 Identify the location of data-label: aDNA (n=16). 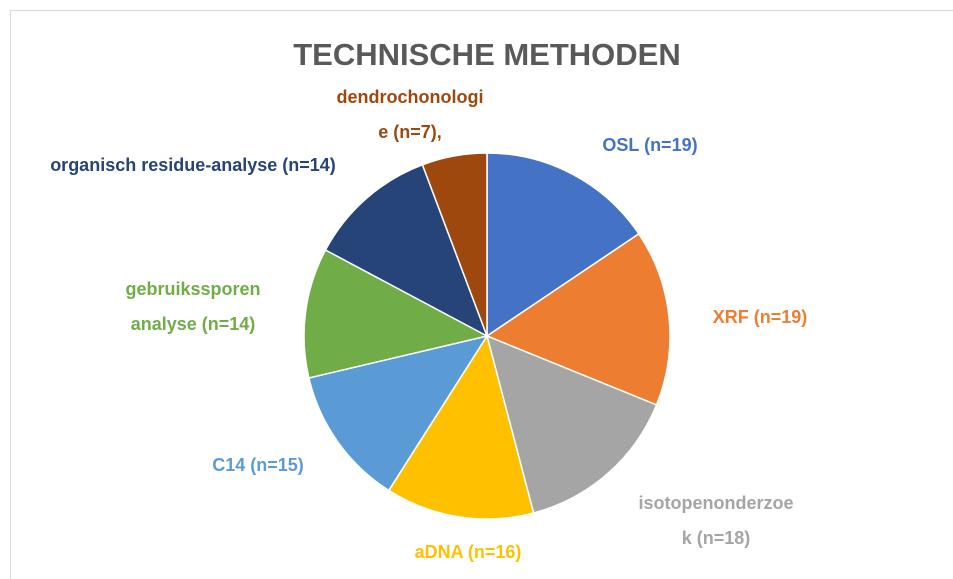
(468, 552).